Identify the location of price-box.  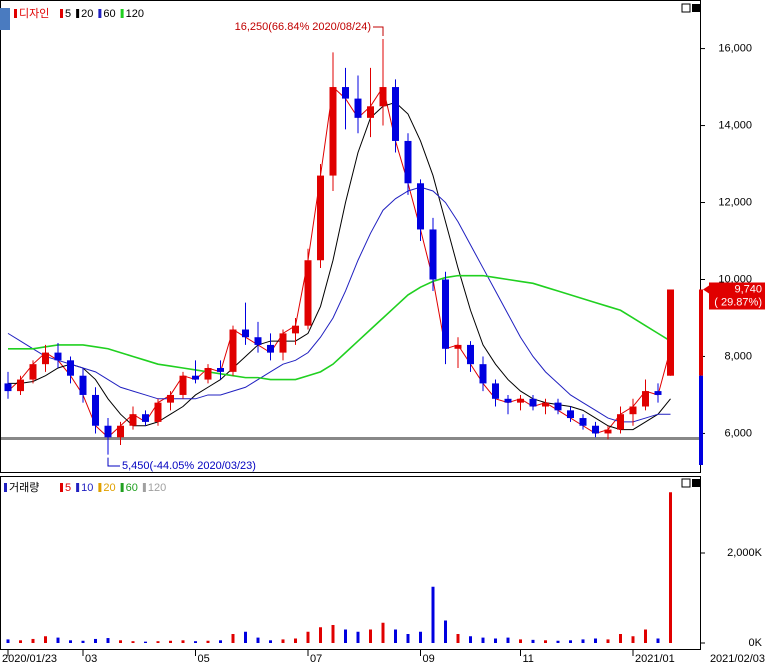
(737, 296).